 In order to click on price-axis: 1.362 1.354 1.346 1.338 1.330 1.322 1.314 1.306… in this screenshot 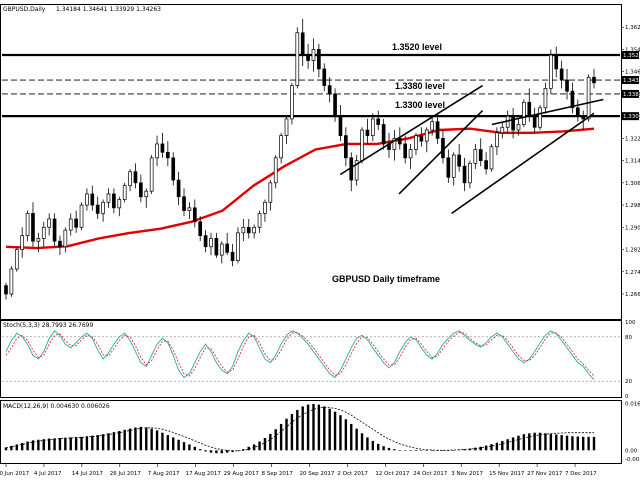, I will do `click(630, 161)`.